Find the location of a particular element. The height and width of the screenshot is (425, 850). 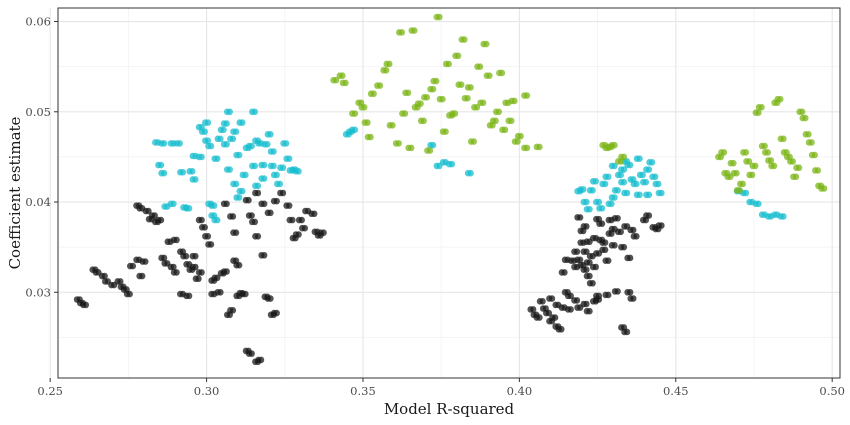

y-tick-label: 0.04 is located at coordinates (38, 202).